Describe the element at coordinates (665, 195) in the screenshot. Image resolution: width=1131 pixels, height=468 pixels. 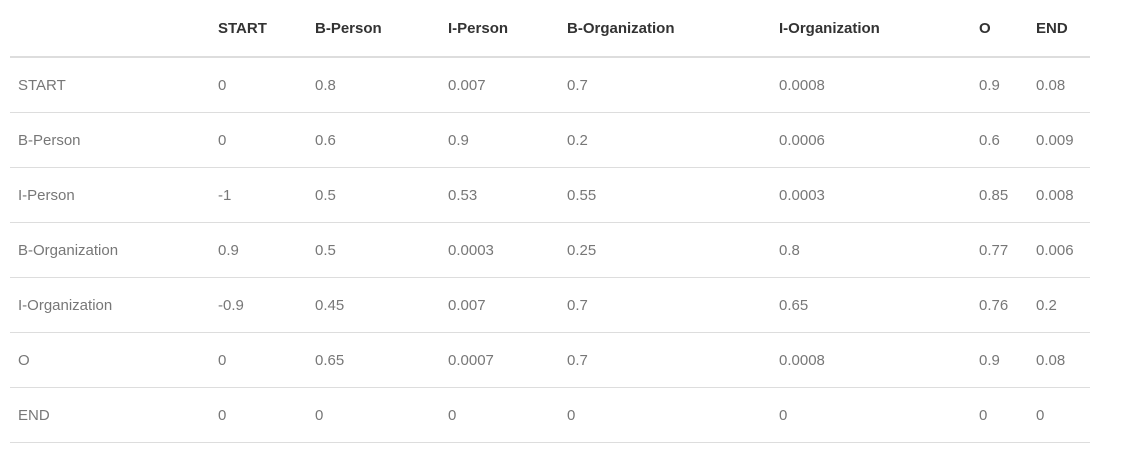
I see `table-cell: 0.55` at that location.